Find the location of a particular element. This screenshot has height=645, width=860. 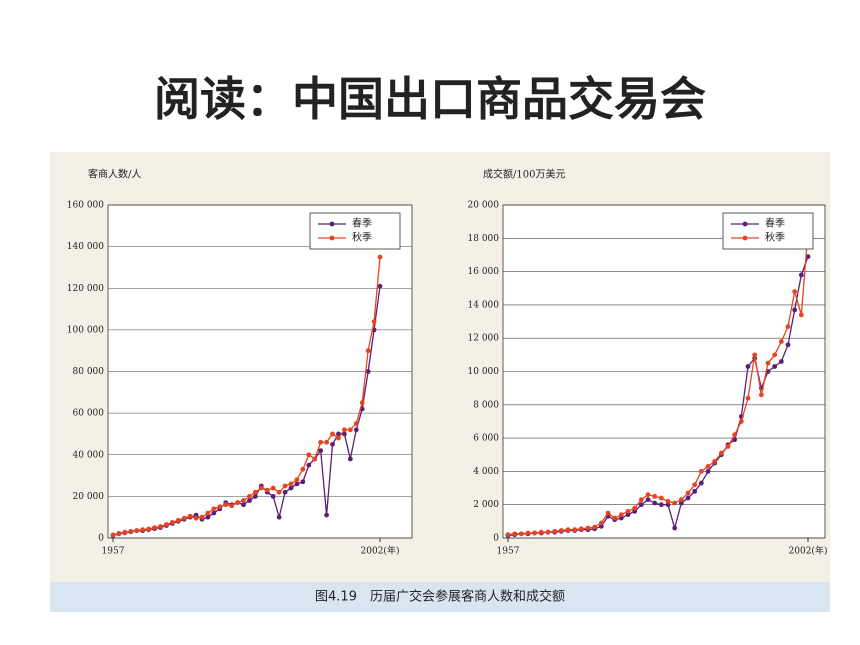

y-axis-label: 客商人数/人 is located at coordinates (114, 174).